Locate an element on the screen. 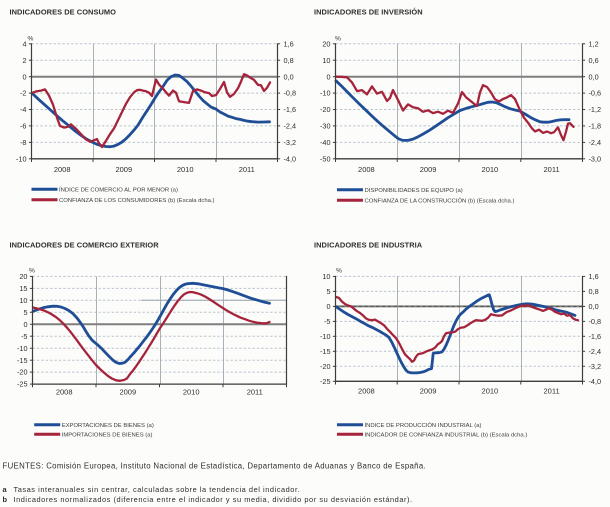 This screenshot has height=507, width=610. svg-text: -30 is located at coordinates (325, 126).